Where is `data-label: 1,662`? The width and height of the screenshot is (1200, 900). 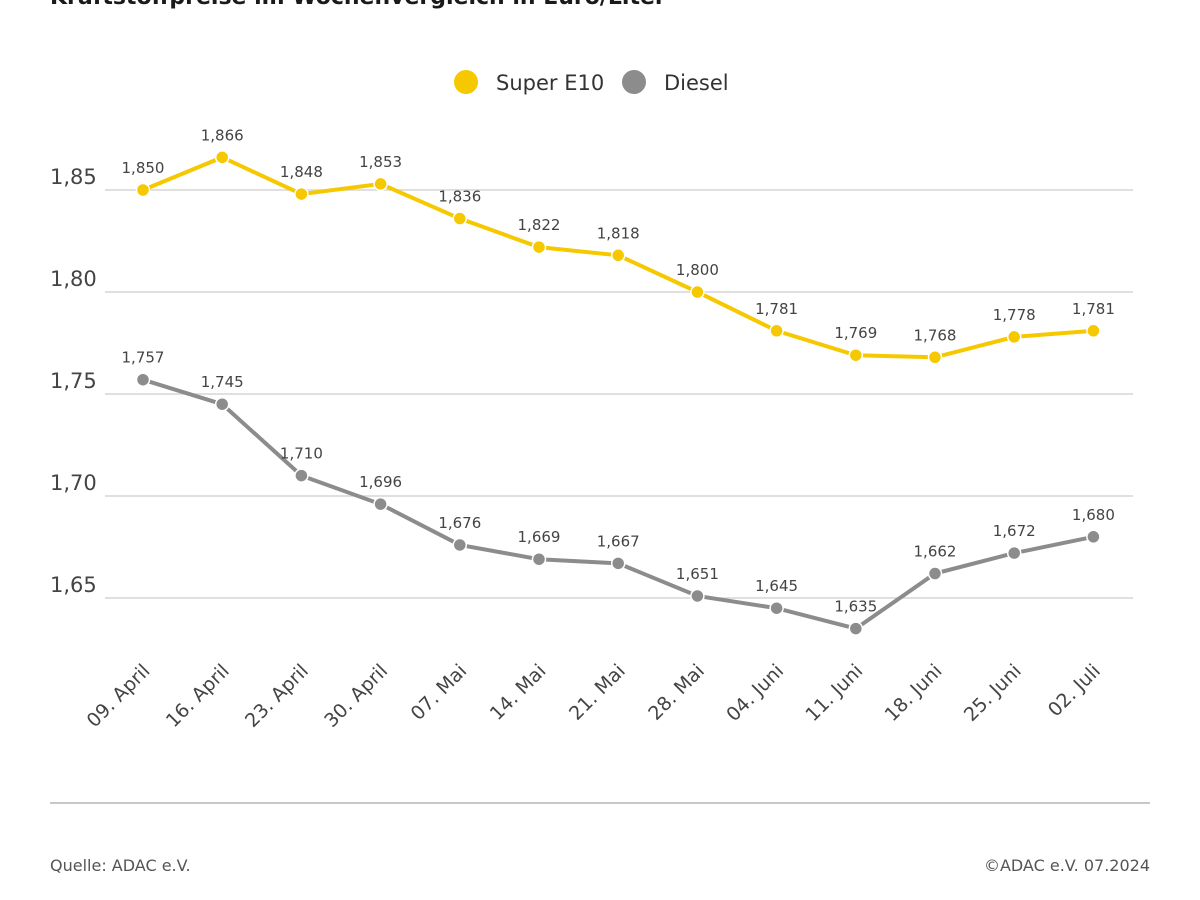 data-label: 1,662 is located at coordinates (935, 552).